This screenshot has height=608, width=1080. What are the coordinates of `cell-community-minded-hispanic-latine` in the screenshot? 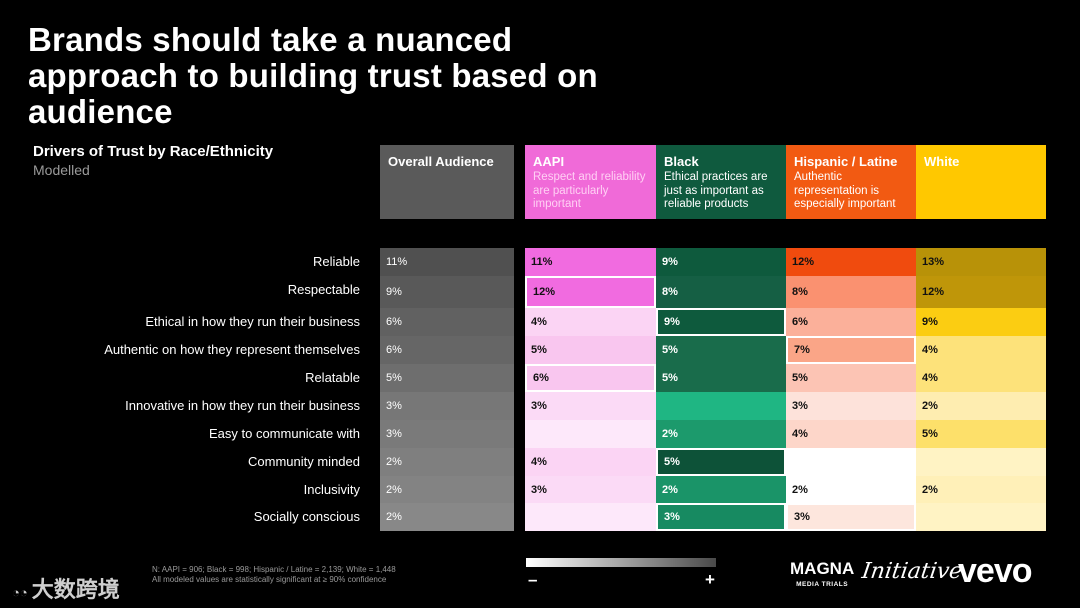 It's located at (851, 462).